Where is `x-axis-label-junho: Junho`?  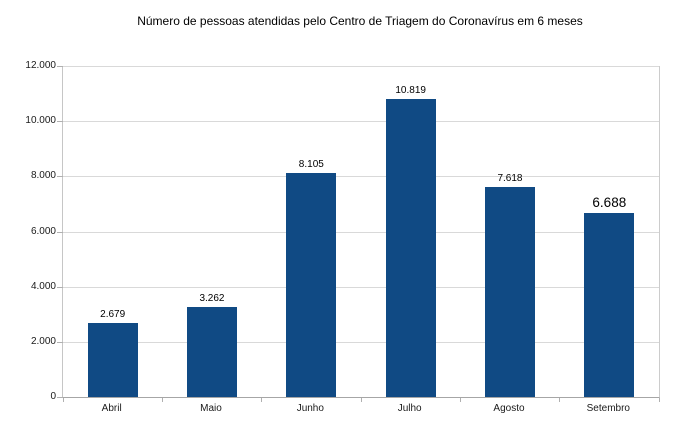 x-axis-label-junho: Junho is located at coordinates (310, 408).